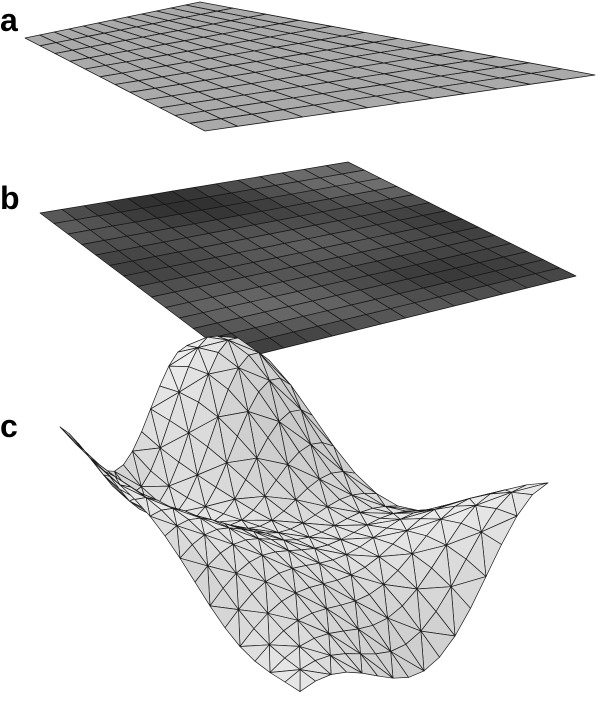 The height and width of the screenshot is (719, 600). I want to click on panel-label-a: a, so click(9, 20).